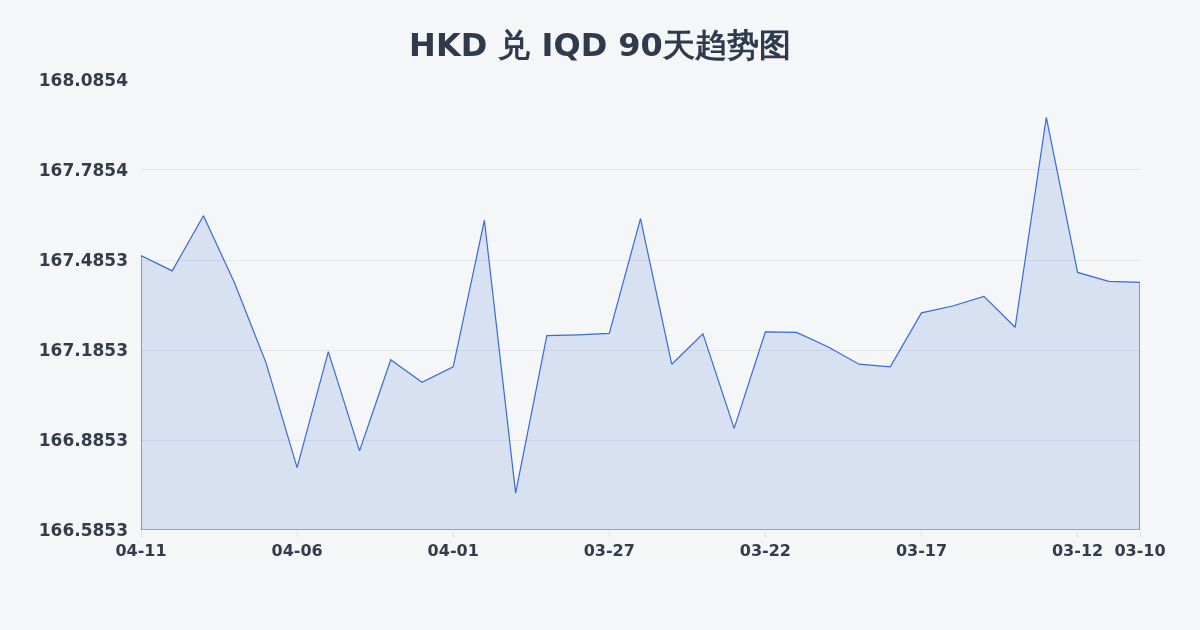 The width and height of the screenshot is (1200, 630). I want to click on y-tick-label: 167.1853, so click(83, 349).